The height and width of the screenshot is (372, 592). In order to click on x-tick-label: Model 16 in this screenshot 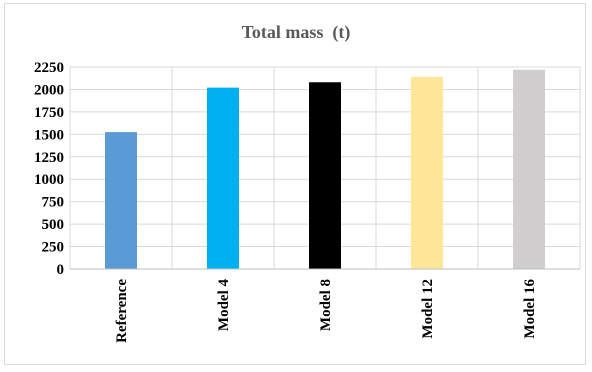, I will do `click(530, 309)`.